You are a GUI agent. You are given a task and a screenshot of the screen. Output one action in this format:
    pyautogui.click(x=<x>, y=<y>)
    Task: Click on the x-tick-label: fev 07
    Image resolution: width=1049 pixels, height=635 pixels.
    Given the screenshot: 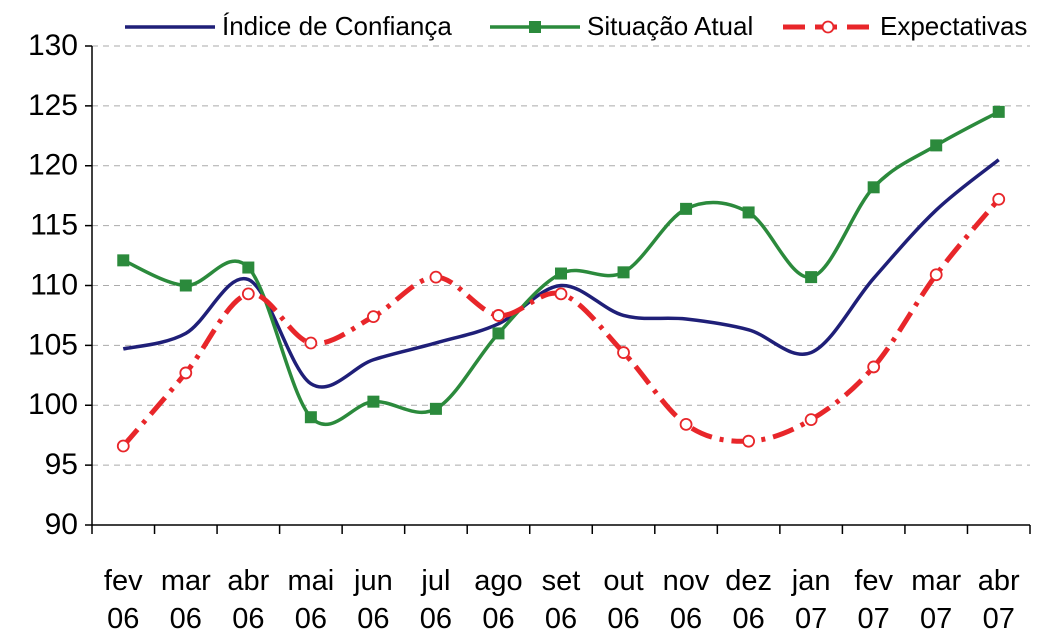 What is the action you would take?
    pyautogui.click(x=873, y=600)
    